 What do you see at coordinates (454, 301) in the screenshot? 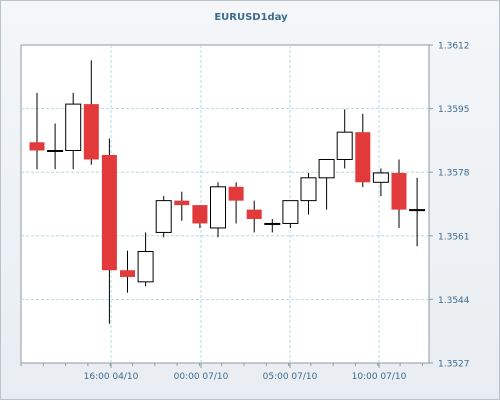
I see `y-tick-label: 1.3544` at bounding box center [454, 301].